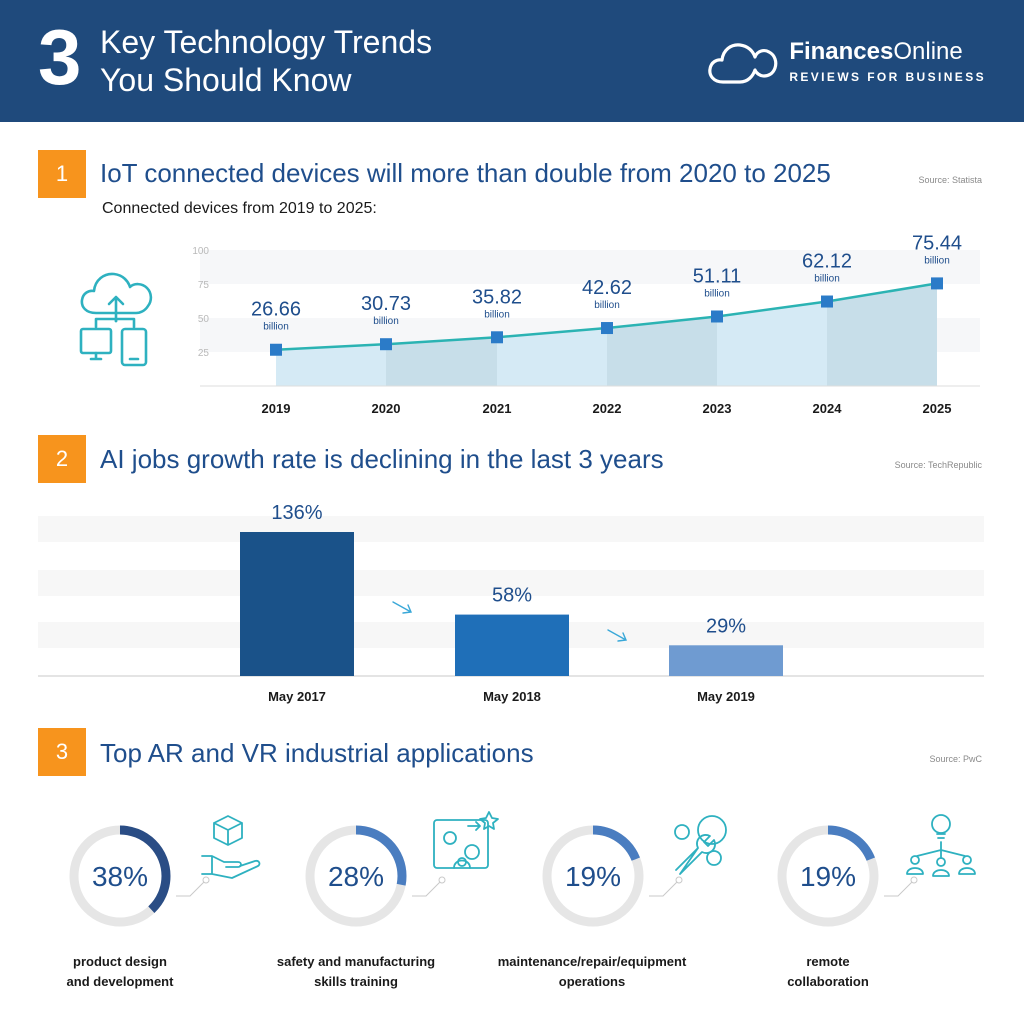 This screenshot has height=1024, width=1024. I want to click on ring-value-label: 28%, so click(356, 876).